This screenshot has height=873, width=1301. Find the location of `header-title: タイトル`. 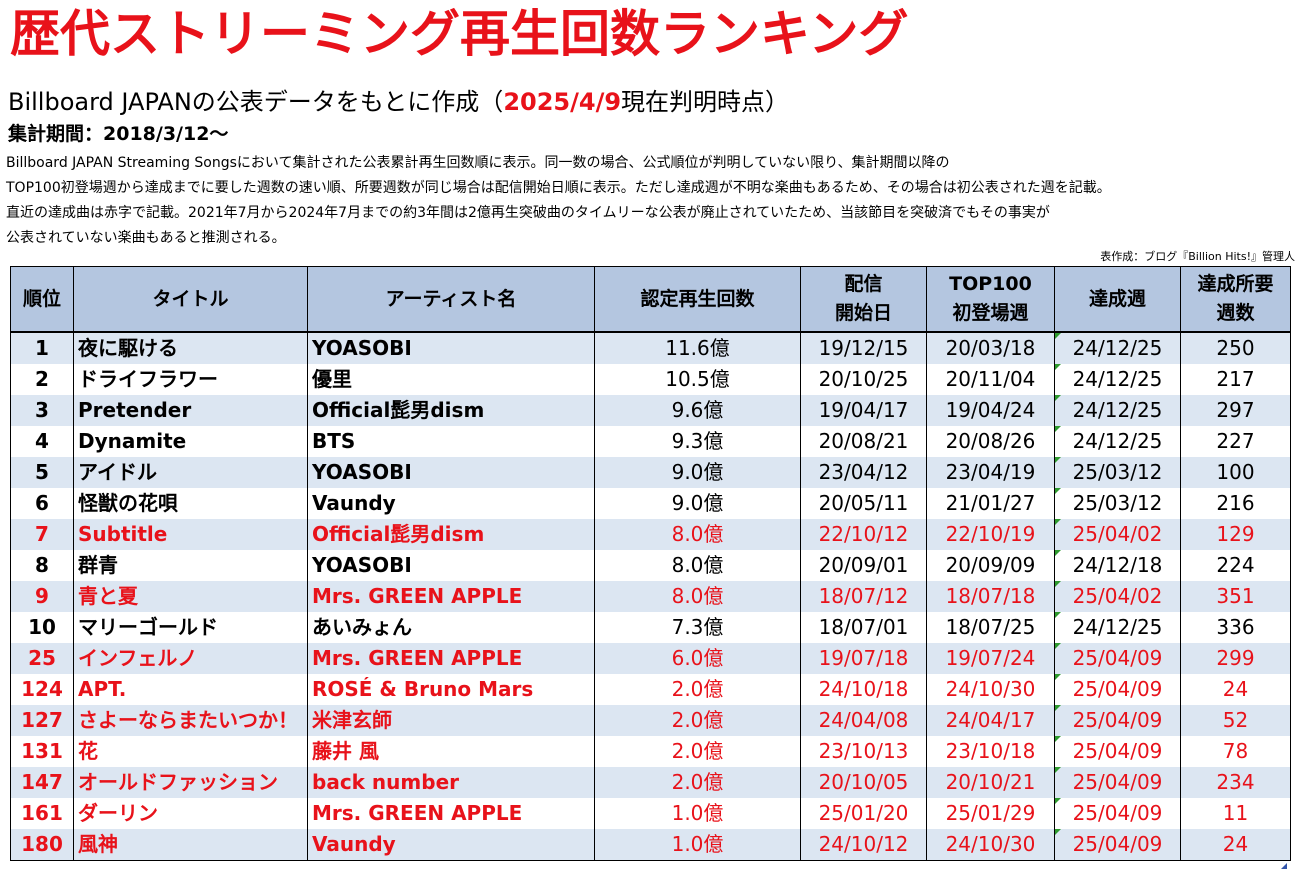

header-title: タイトル is located at coordinates (190, 299).